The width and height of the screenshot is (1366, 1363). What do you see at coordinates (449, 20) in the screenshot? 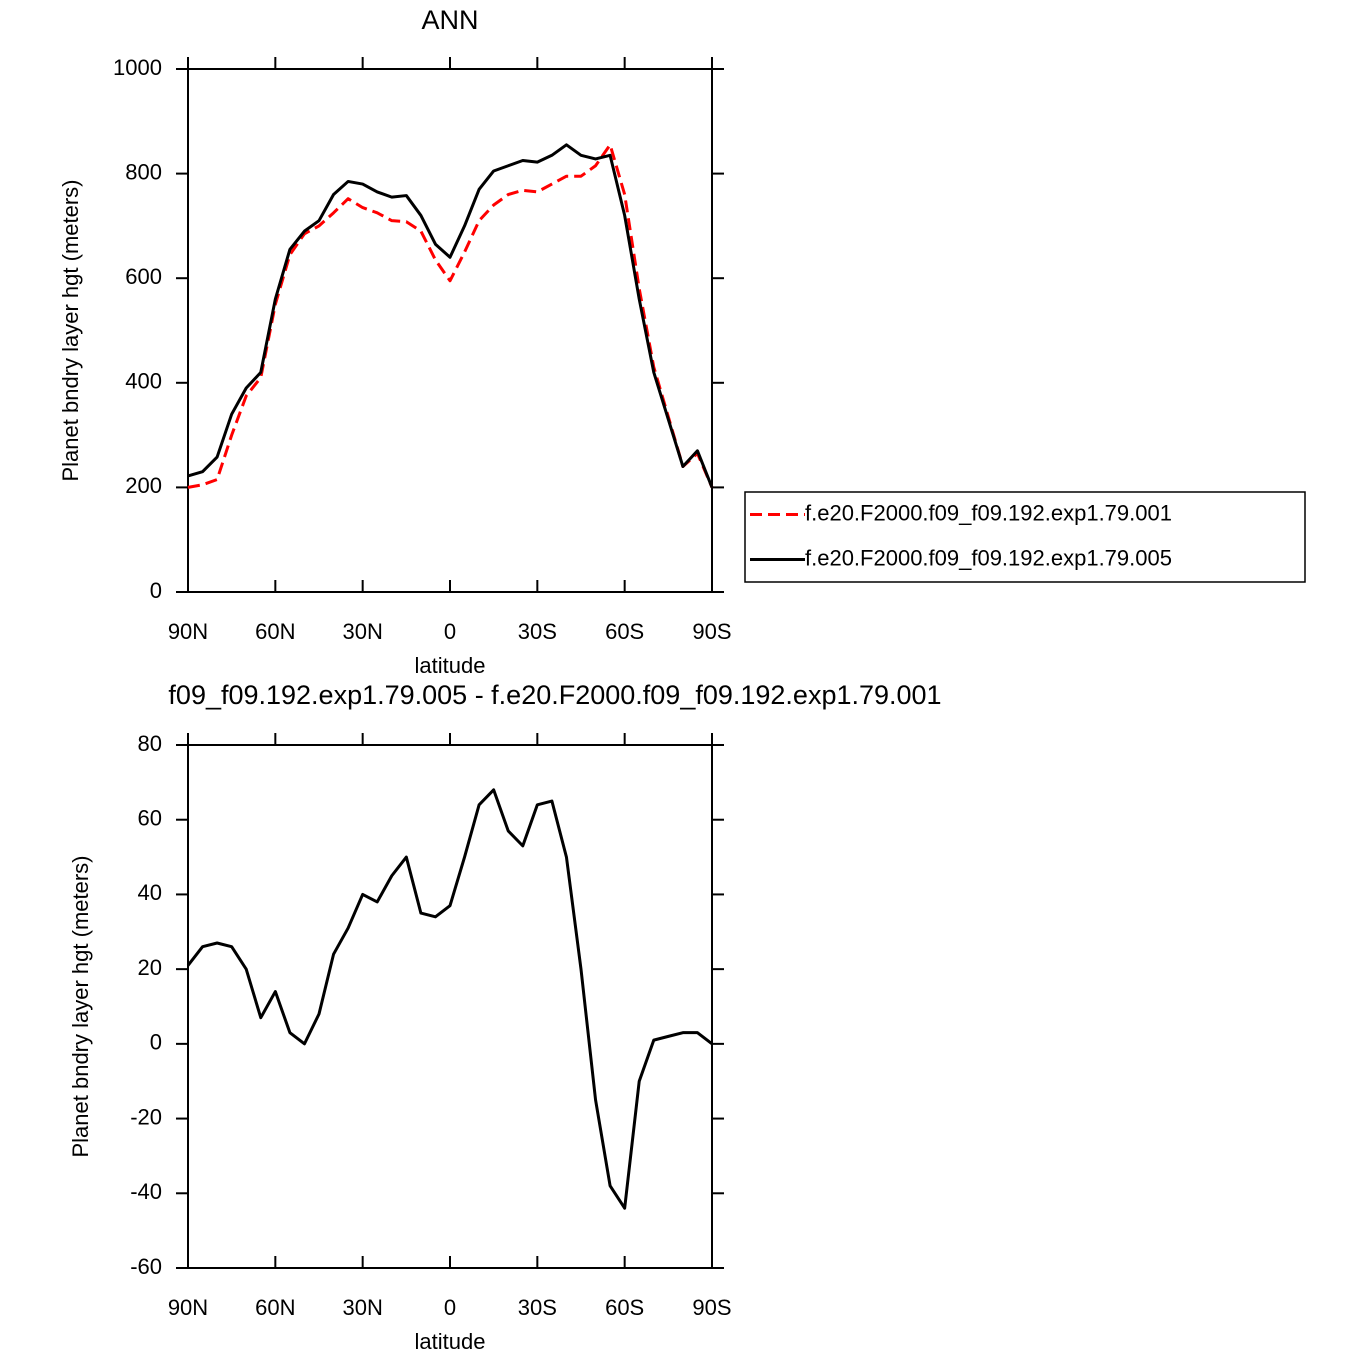
I see `chart-title: ANN` at bounding box center [449, 20].